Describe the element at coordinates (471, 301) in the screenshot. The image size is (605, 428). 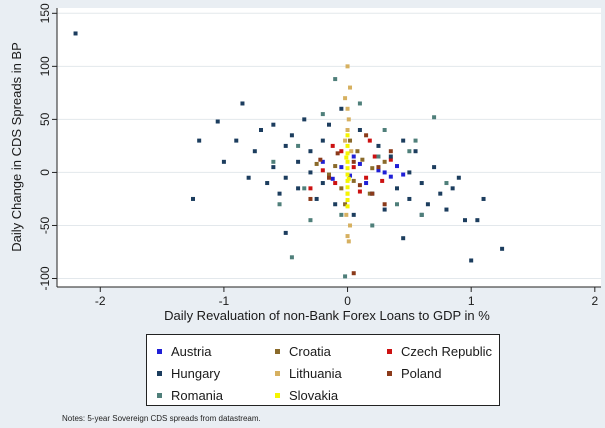
I see `x-tick-label: 1` at that location.